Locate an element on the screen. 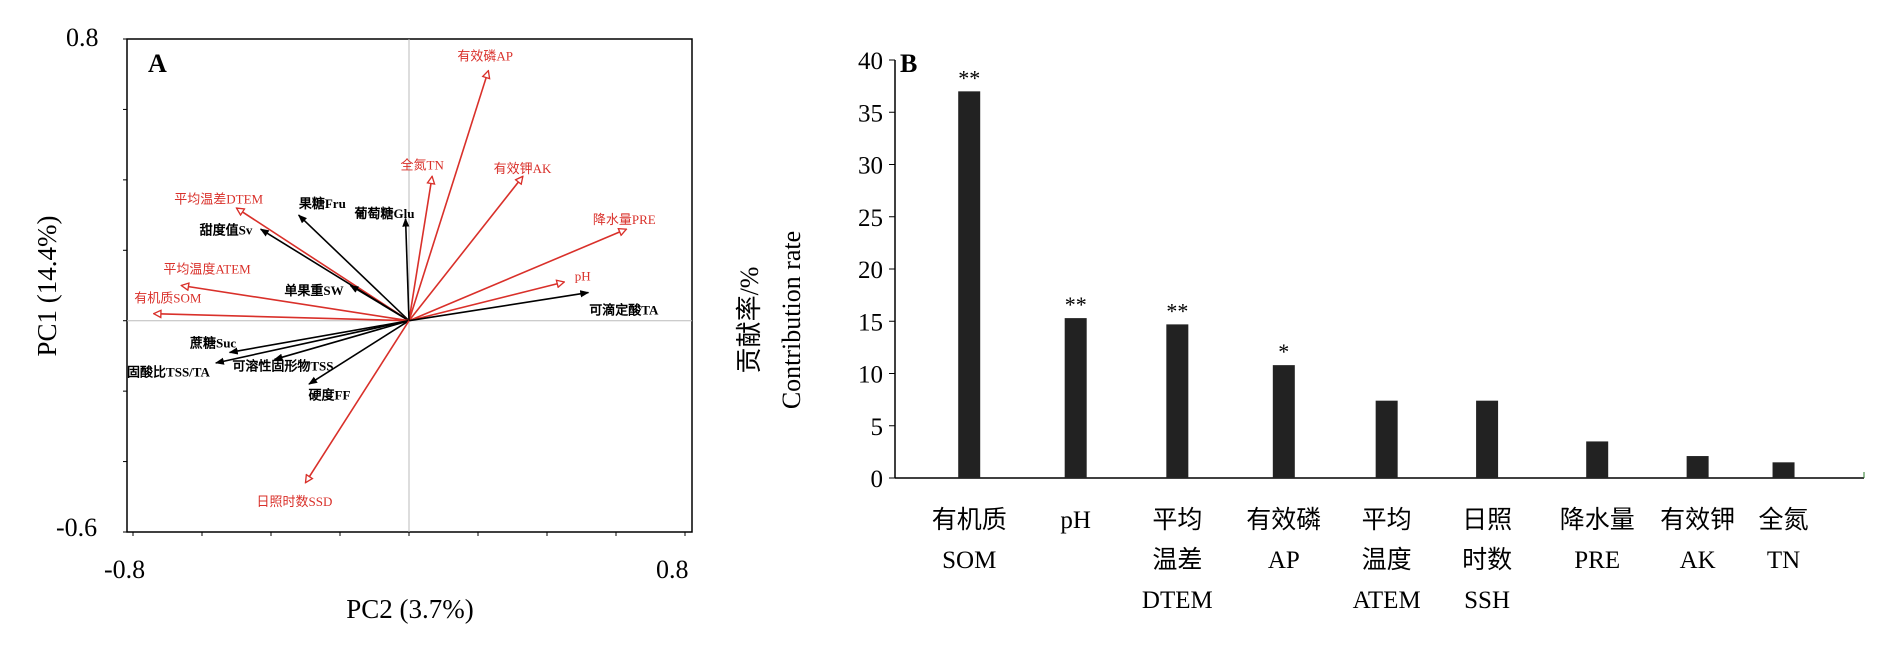 The height and width of the screenshot is (651, 1890). y-tick-bottom: -0.6 is located at coordinates (76, 527).